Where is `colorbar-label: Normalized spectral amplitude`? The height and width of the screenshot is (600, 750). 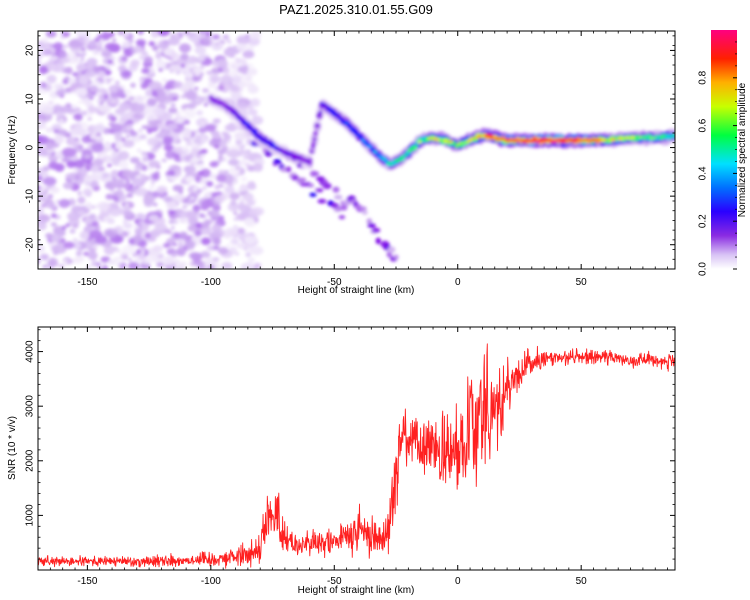 colorbar-label: Normalized spectral amplitude is located at coordinates (742, 149).